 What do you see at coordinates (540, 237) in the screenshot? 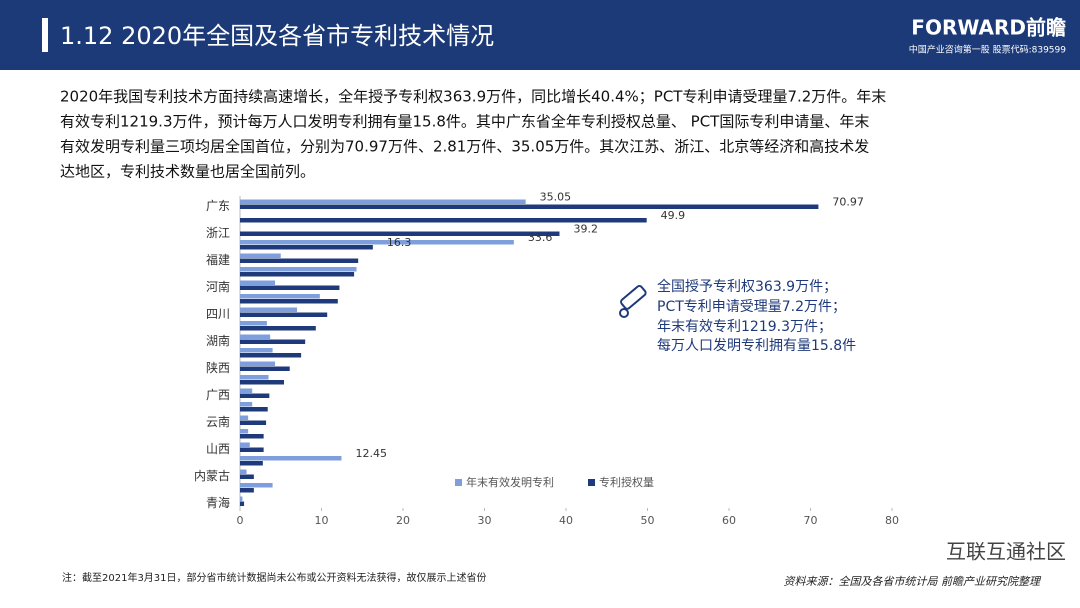
I see `value-label: 33.6` at bounding box center [540, 237].